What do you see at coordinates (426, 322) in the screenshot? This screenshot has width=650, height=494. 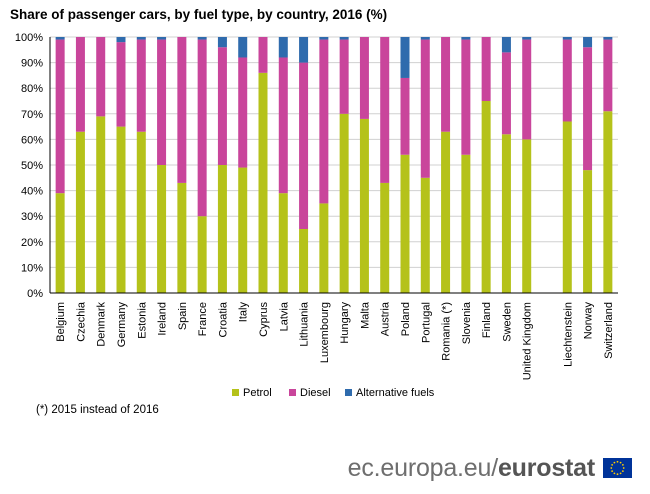 I see `x-tick-label: Portugal` at bounding box center [426, 322].